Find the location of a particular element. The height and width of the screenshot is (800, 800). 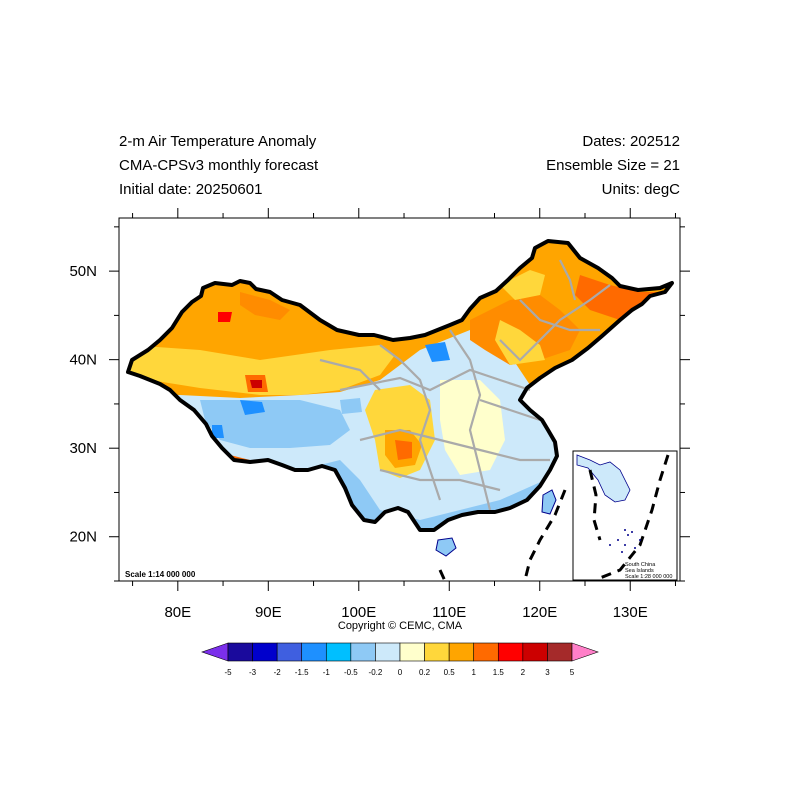

title-line-1: 2-m Air Temperature Anomaly is located at coordinates (218, 141).